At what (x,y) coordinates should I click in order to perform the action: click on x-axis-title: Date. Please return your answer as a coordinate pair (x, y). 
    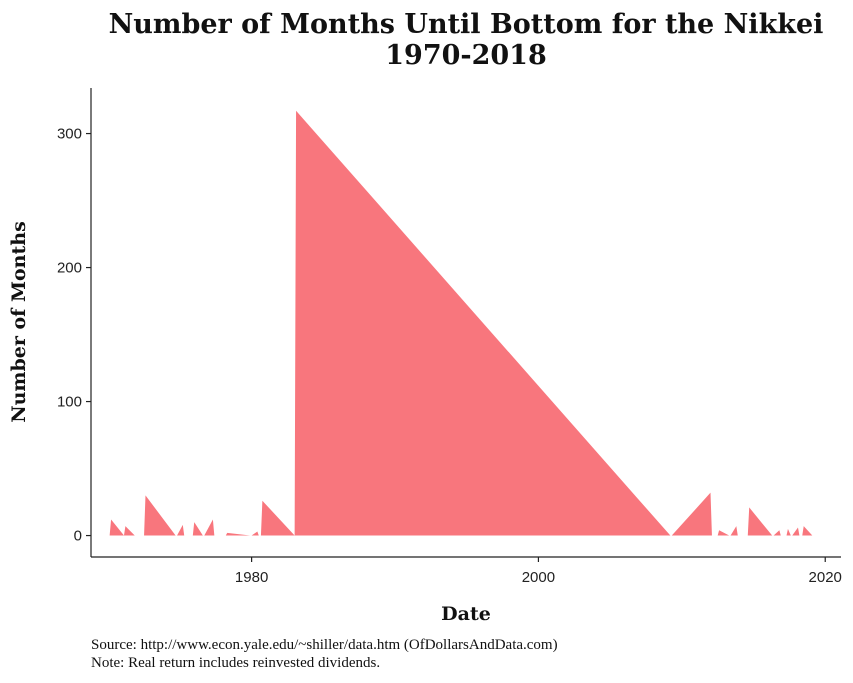
    Looking at the image, I should click on (466, 614).